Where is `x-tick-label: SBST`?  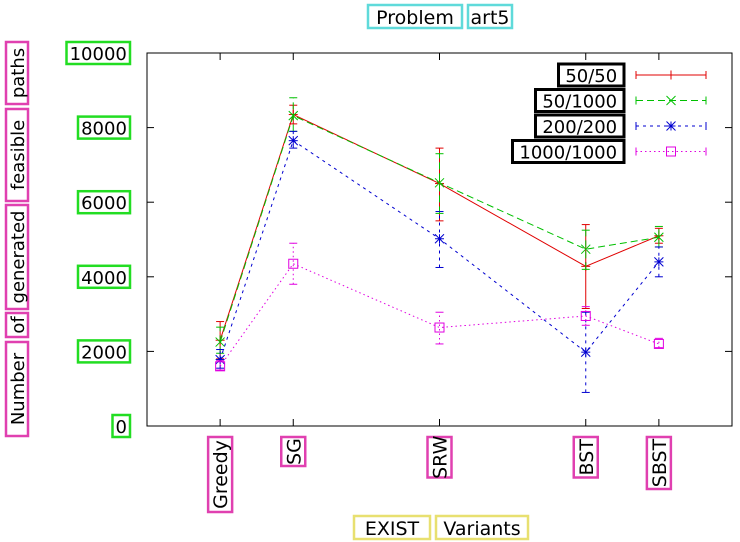
x-tick-label: SBST is located at coordinates (660, 462).